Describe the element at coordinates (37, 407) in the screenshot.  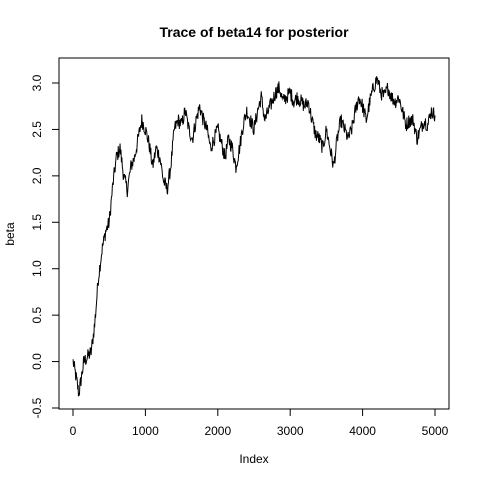
I see `y-tick-label: -0.5` at that location.